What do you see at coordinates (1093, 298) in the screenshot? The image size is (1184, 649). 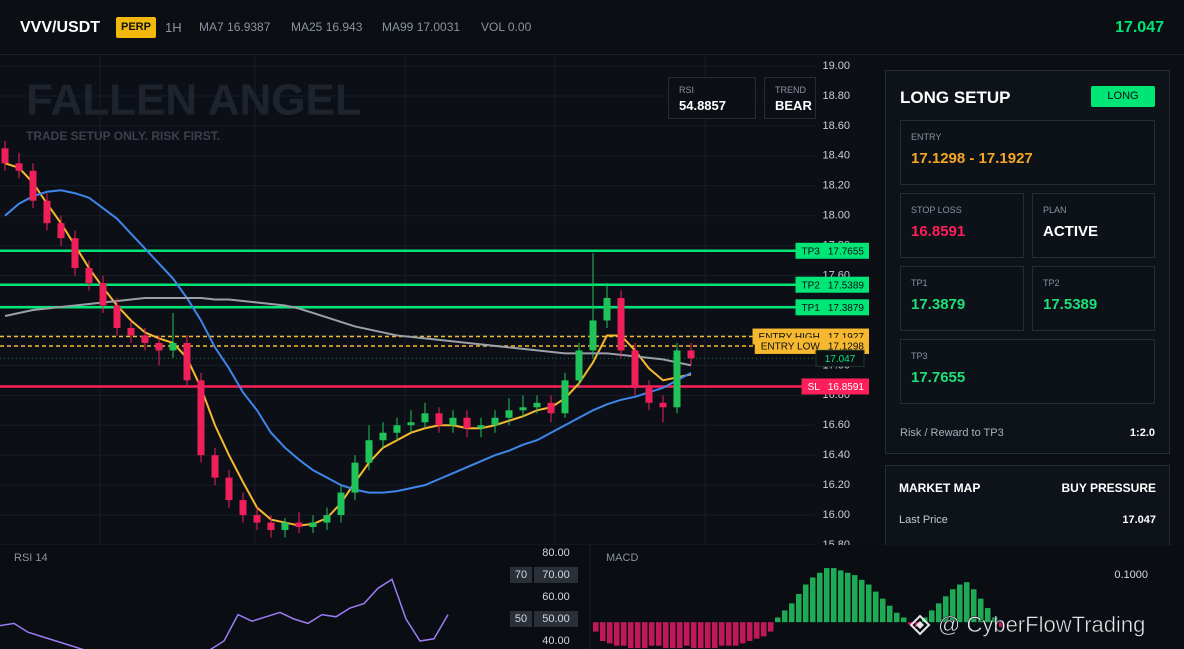 I see `tp2-card: TP2 17.5389` at bounding box center [1093, 298].